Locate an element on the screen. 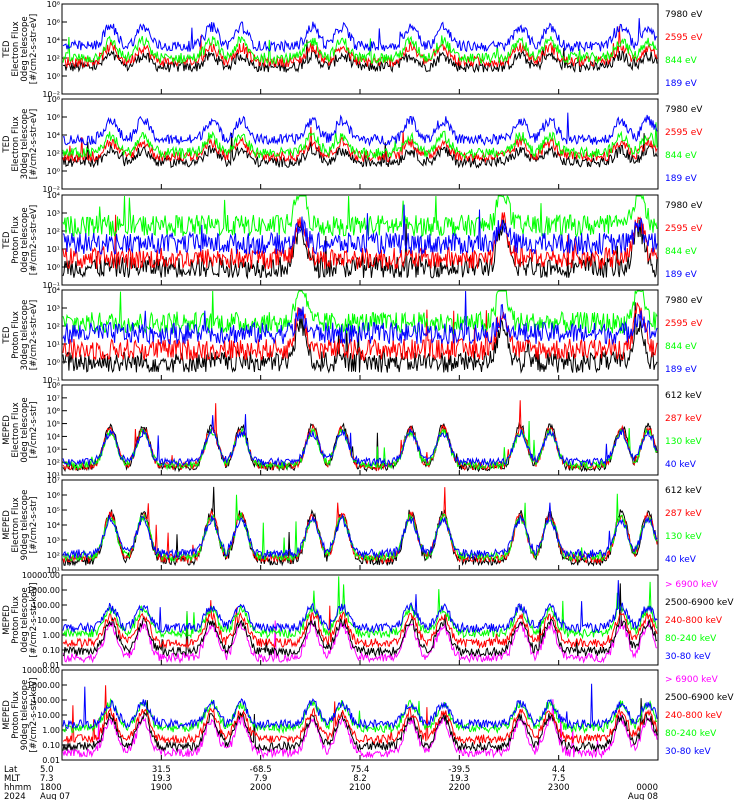  x-tick-label-mlt: 8.2 is located at coordinates (360, 779).